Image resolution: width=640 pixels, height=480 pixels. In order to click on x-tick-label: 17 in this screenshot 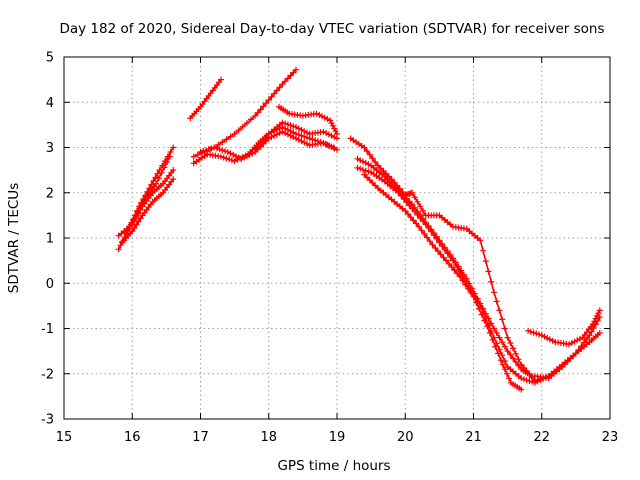, I will do `click(200, 437)`.